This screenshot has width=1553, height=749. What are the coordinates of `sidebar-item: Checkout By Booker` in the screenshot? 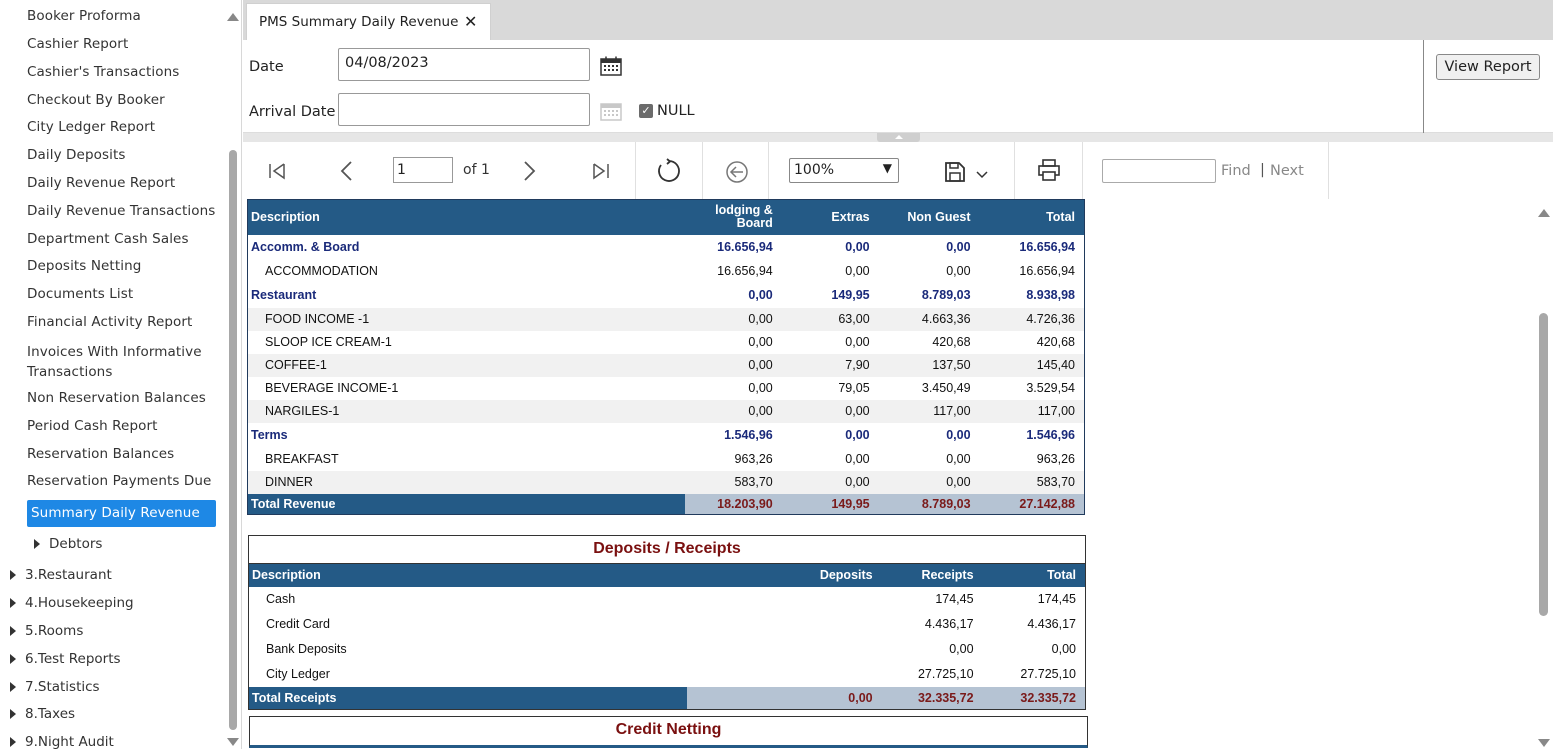 It's located at (96, 100).